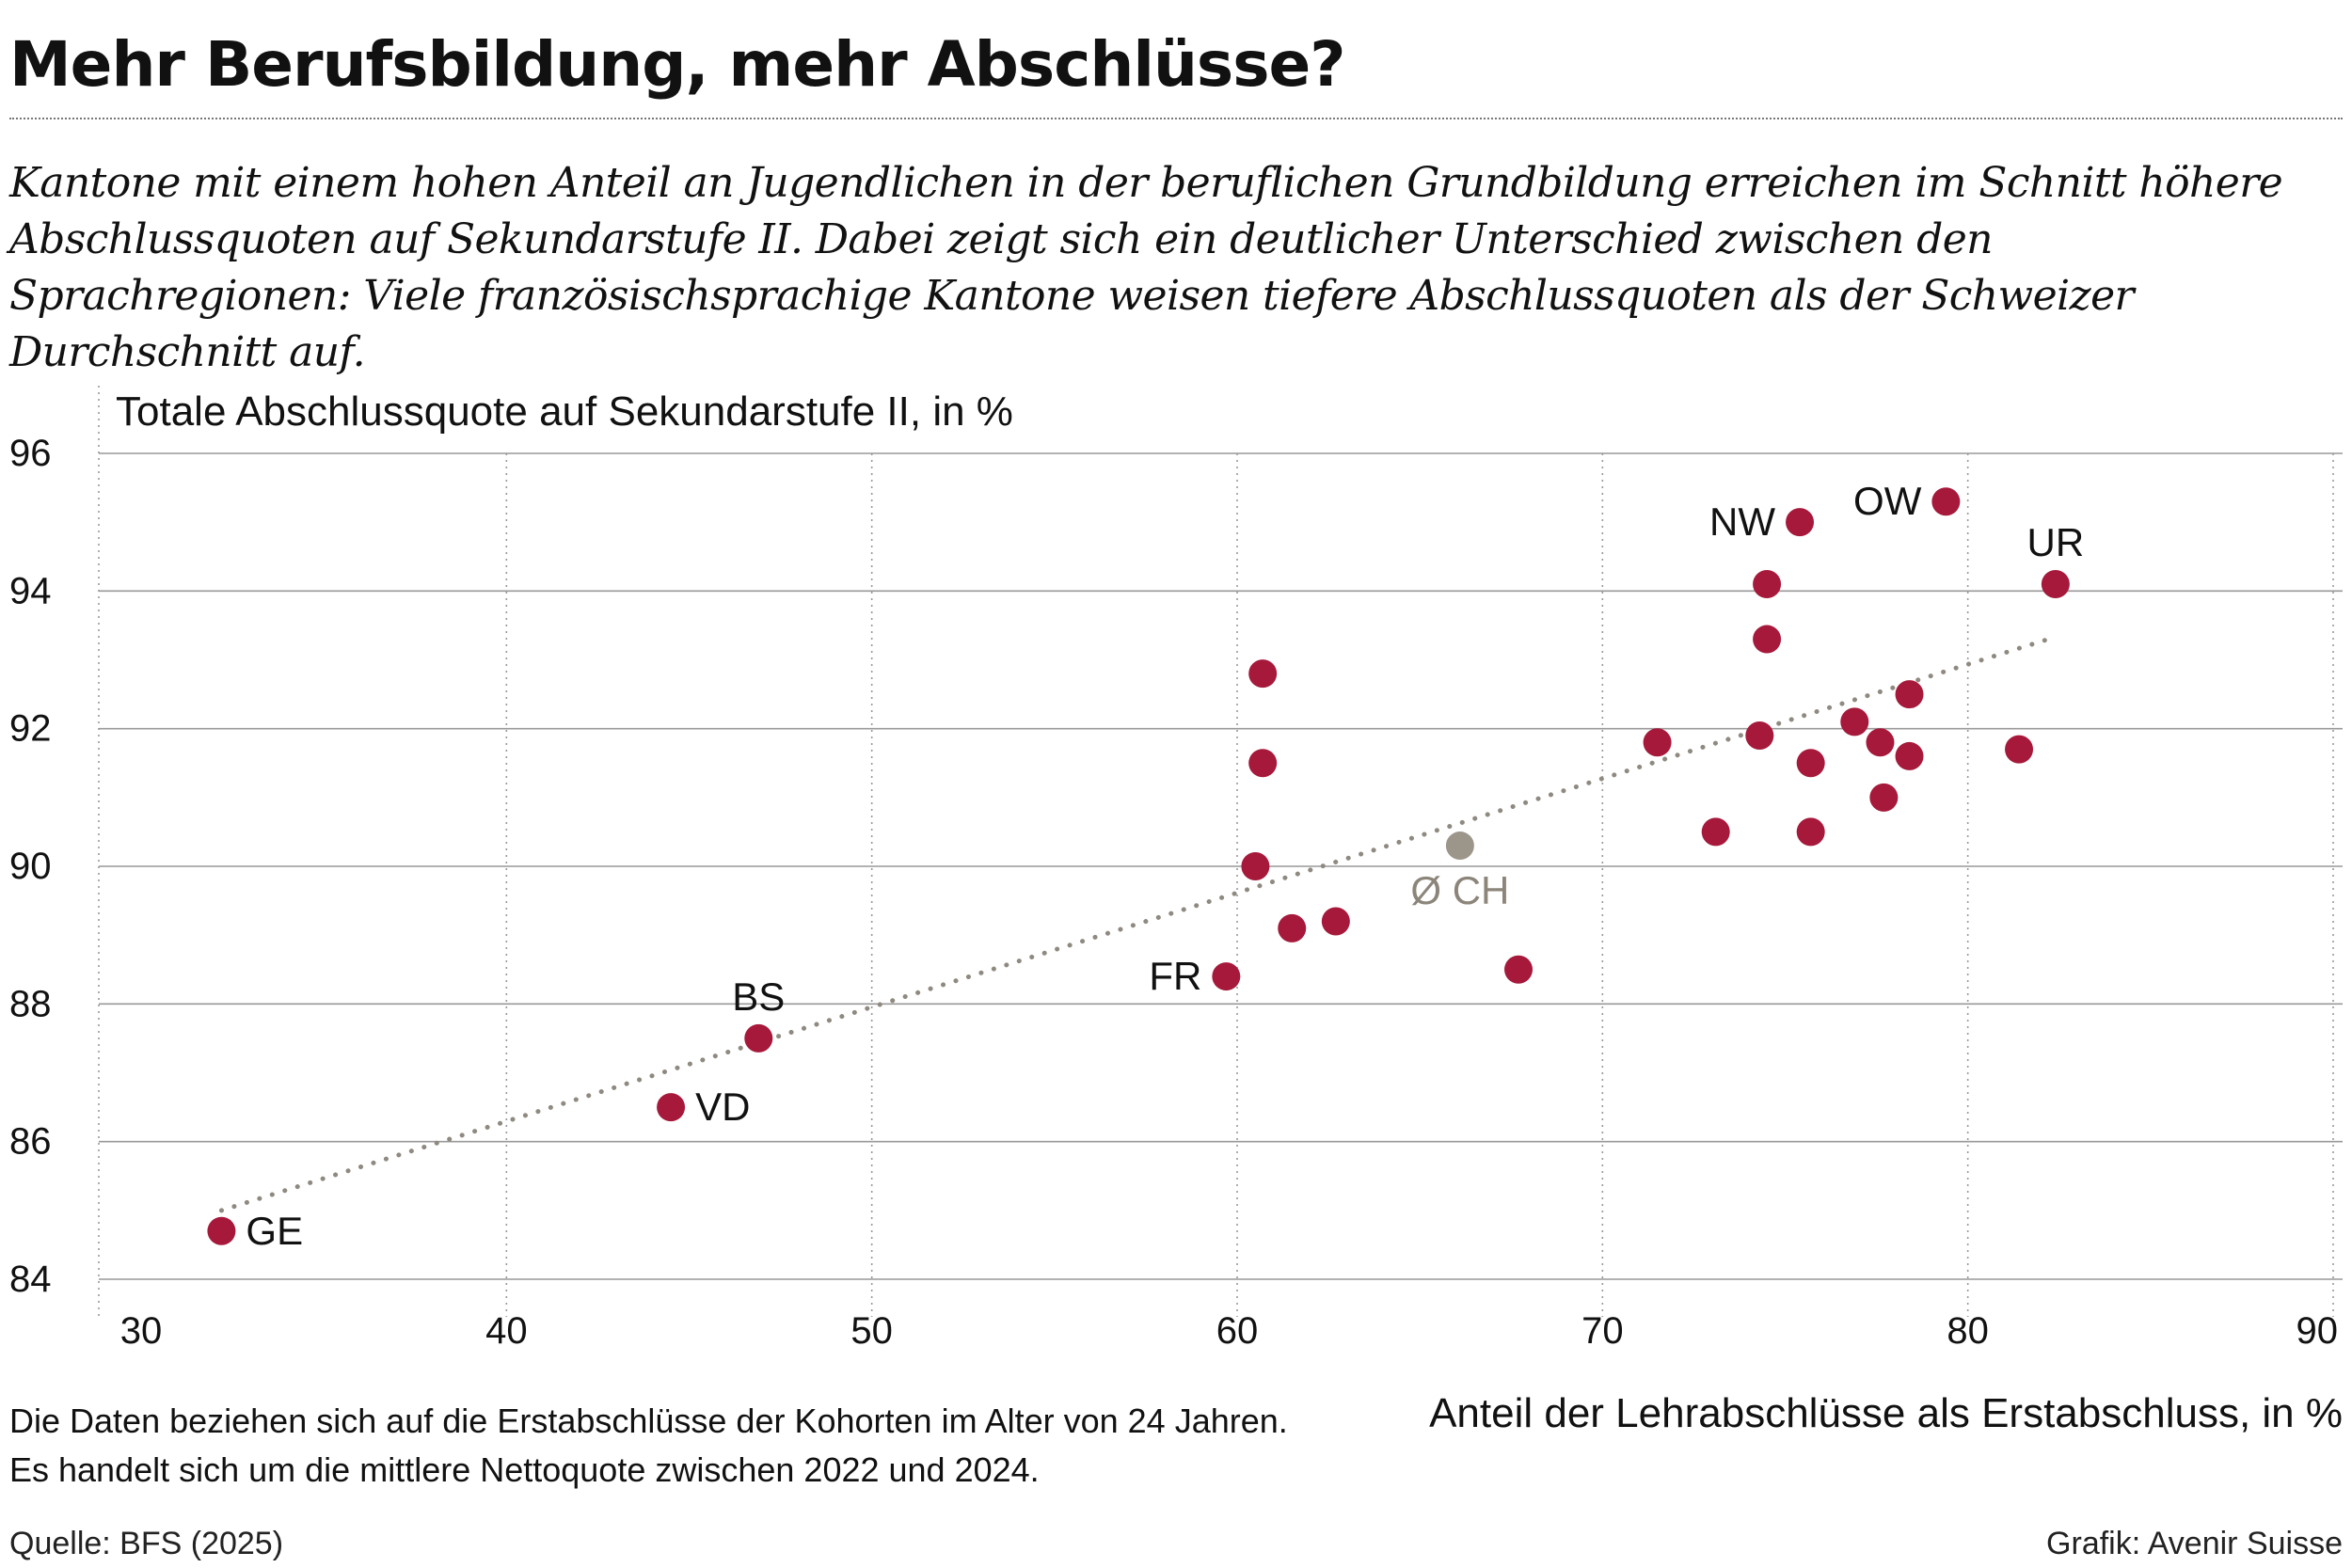 This screenshot has height=1568, width=2352. Describe the element at coordinates (30, 453) in the screenshot. I see `y-tick-label-96: 96` at that location.